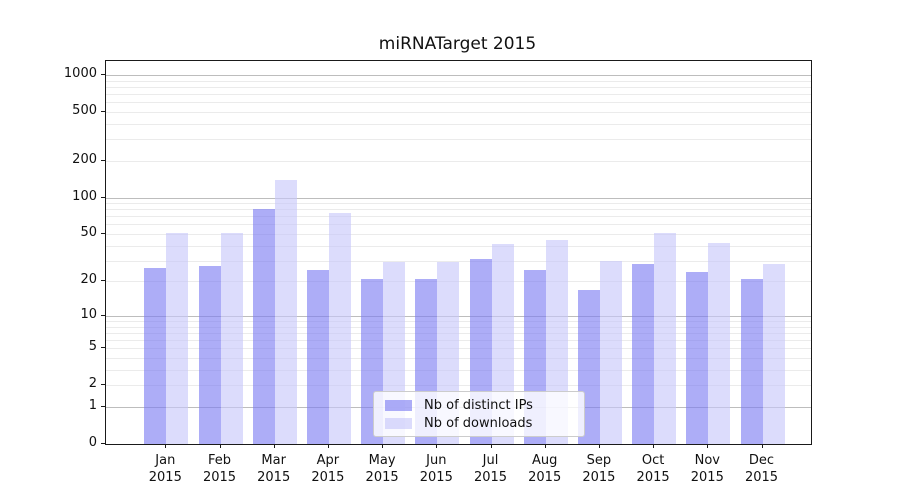 This screenshot has height=500, width=900. What do you see at coordinates (719, 343) in the screenshot?
I see `bar-downloads-nov` at bounding box center [719, 343].